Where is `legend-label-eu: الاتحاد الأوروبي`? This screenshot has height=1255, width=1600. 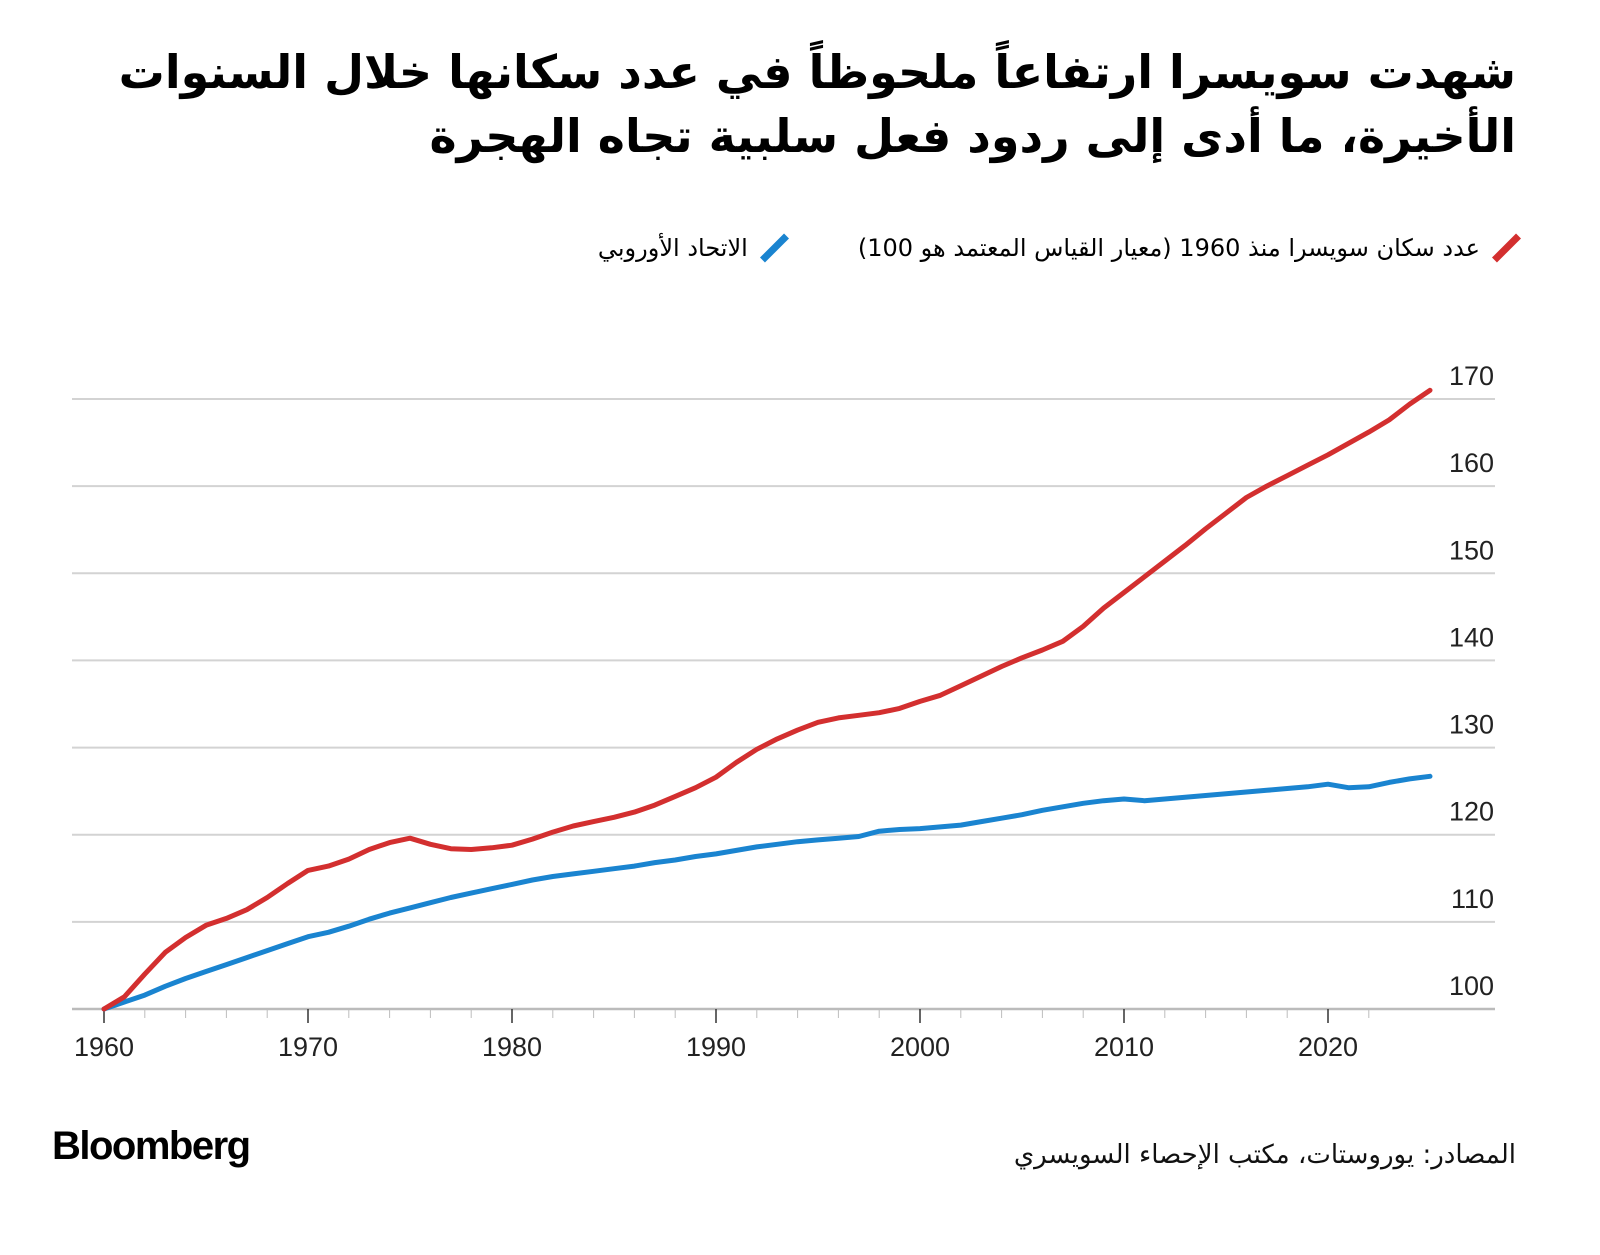 legend-label-eu: الاتحاد الأوروبي is located at coordinates (672, 248).